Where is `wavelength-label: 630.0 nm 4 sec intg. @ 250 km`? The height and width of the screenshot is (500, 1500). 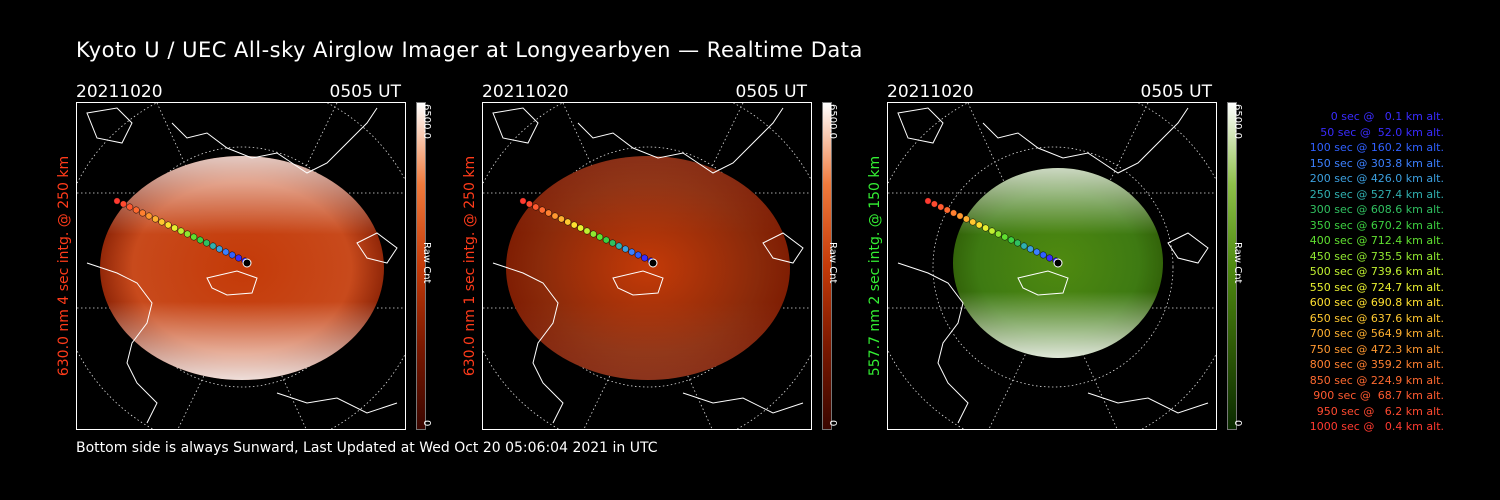
wavelength-label: 630.0 nm 4 sec intg. @ 250 km is located at coordinates (64, 266).